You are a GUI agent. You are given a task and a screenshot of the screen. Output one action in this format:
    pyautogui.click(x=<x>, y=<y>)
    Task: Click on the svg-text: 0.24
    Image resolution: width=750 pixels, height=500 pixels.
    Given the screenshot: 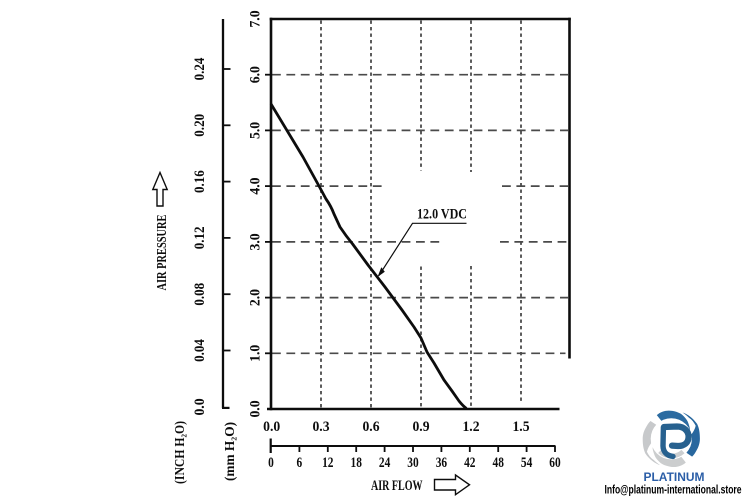 What is the action you would take?
    pyautogui.click(x=200, y=68)
    